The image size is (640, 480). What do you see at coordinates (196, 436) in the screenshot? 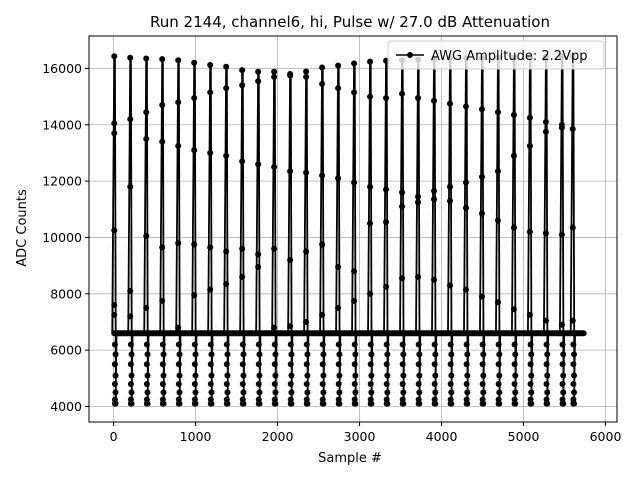
I see `x-tick-label: 1000` at bounding box center [196, 436].